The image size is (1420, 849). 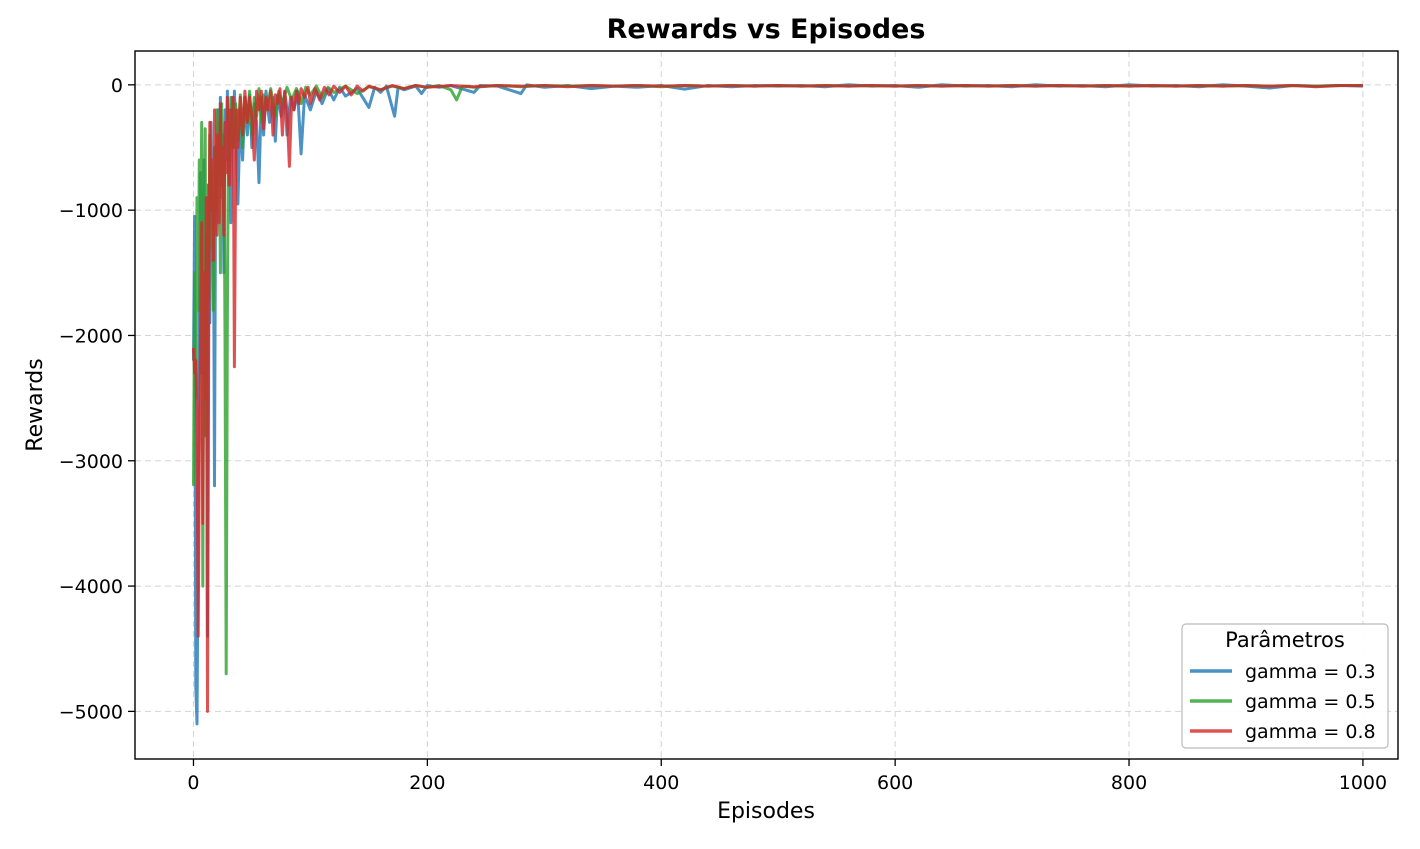 What do you see at coordinates (117, 86) in the screenshot?
I see `y-tick-label: 0` at bounding box center [117, 86].